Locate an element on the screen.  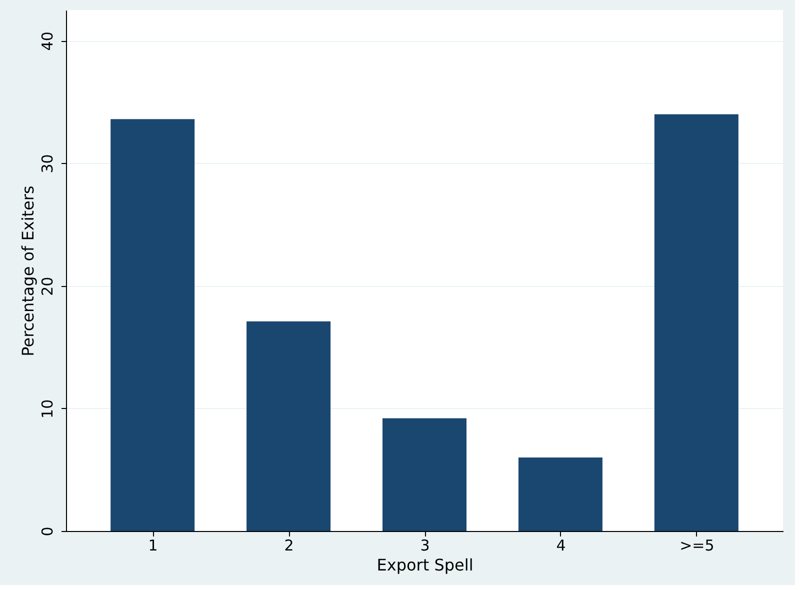
x-tick-label: 2 is located at coordinates (289, 545).